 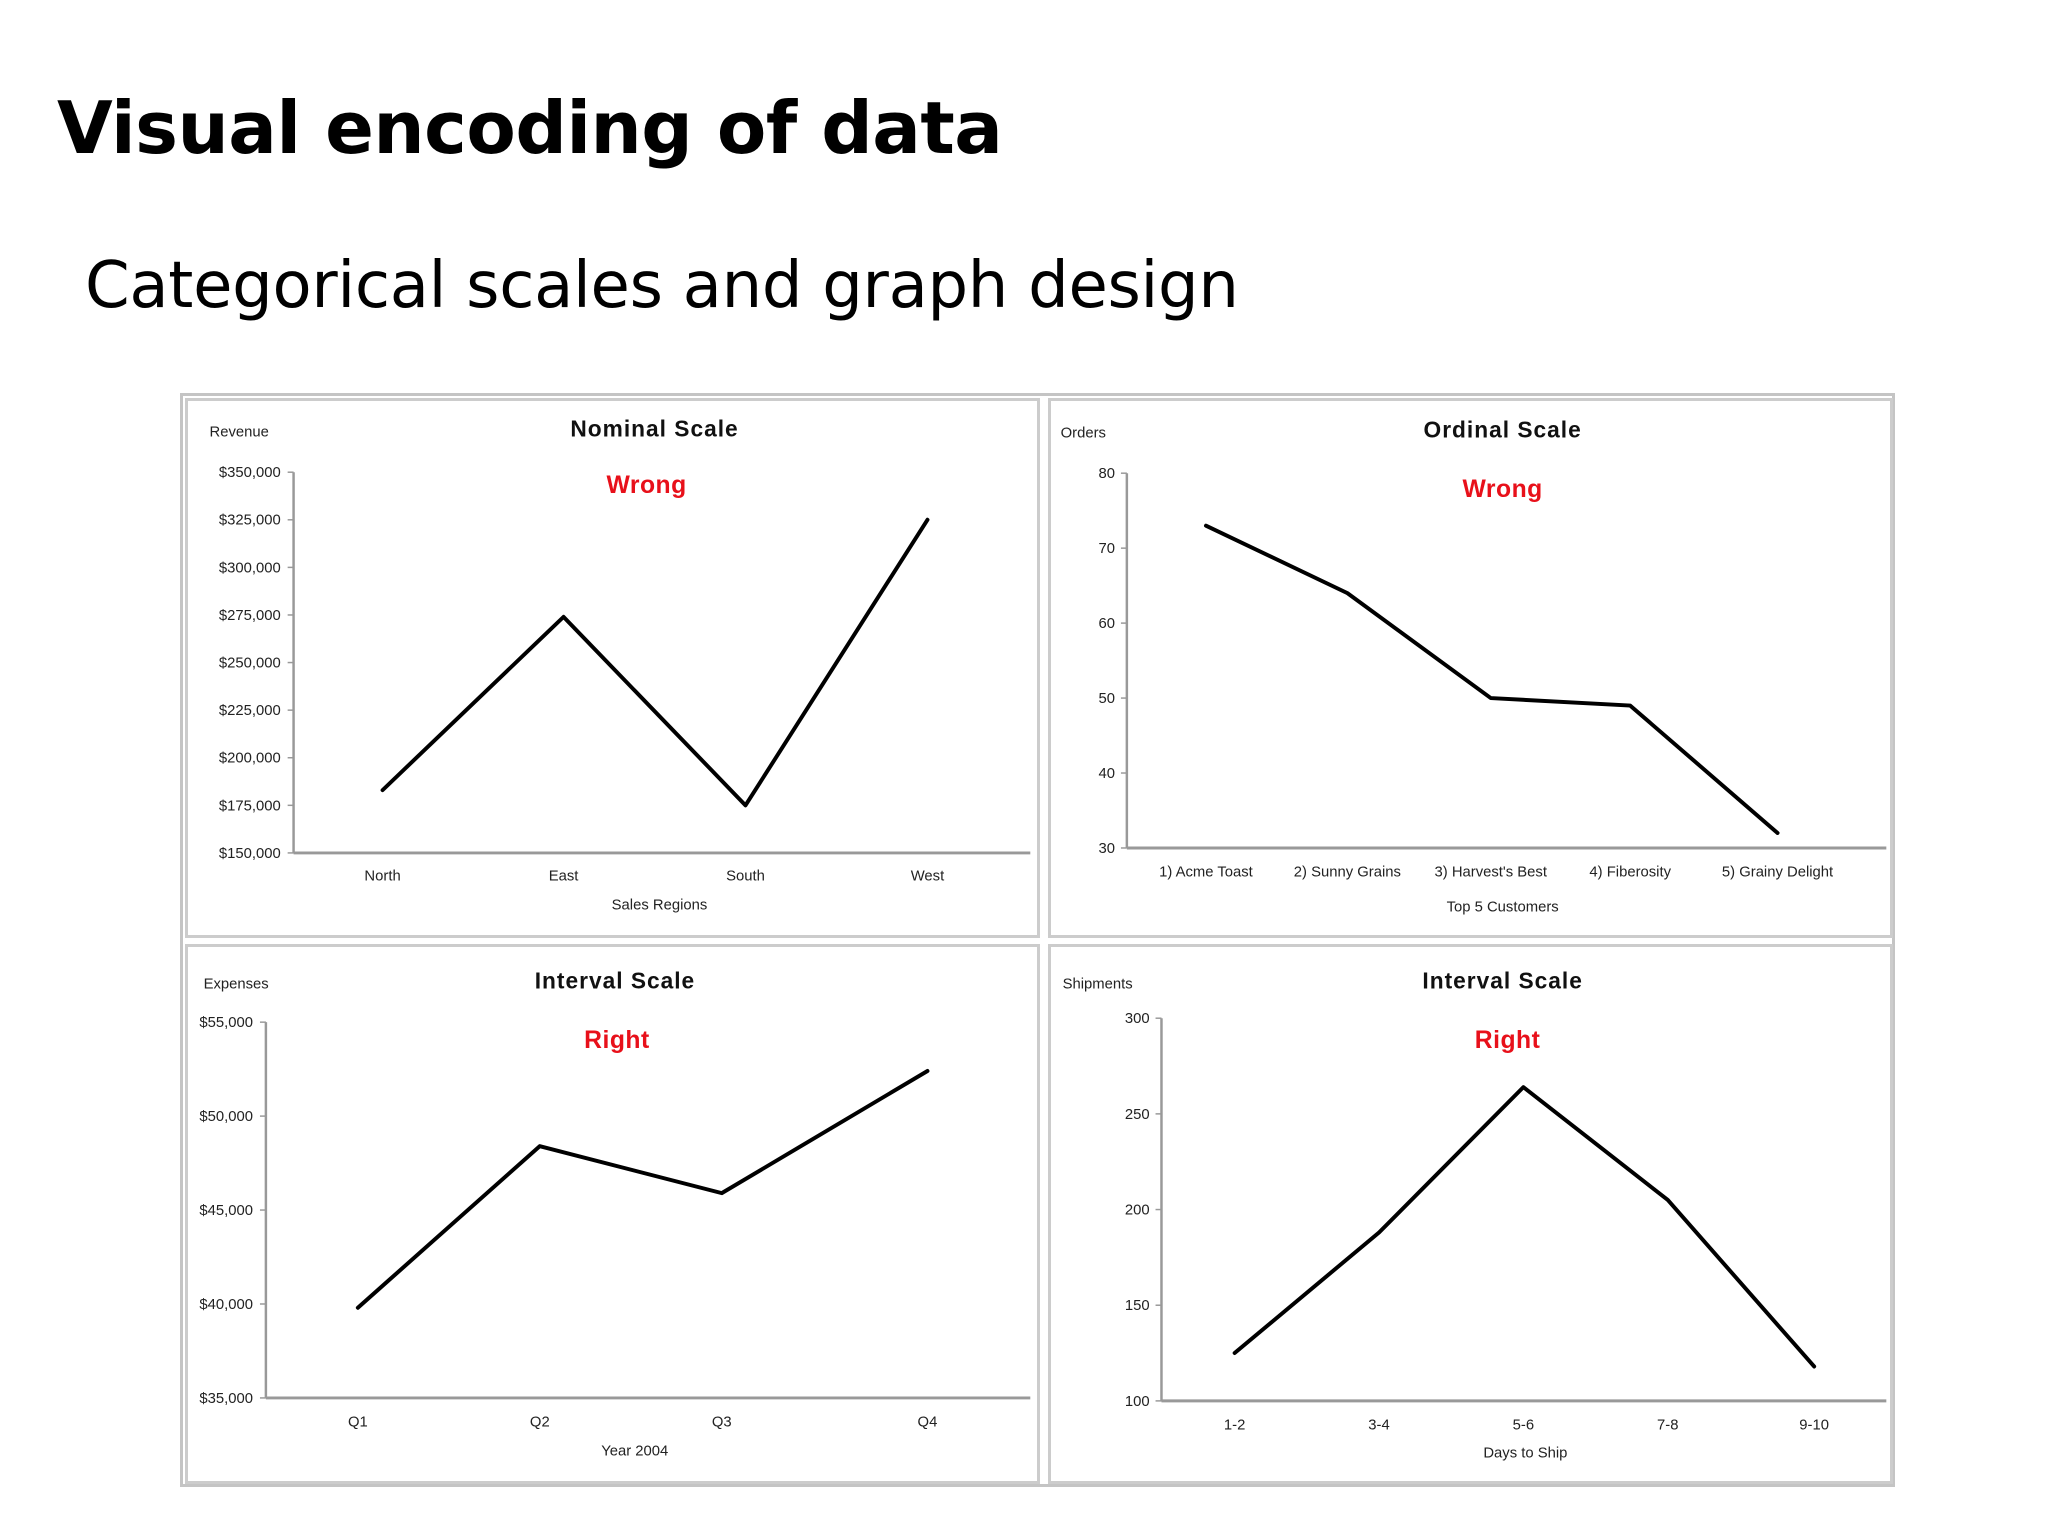 What do you see at coordinates (1106, 699) in the screenshot?
I see `y-tick-label: 50` at bounding box center [1106, 699].